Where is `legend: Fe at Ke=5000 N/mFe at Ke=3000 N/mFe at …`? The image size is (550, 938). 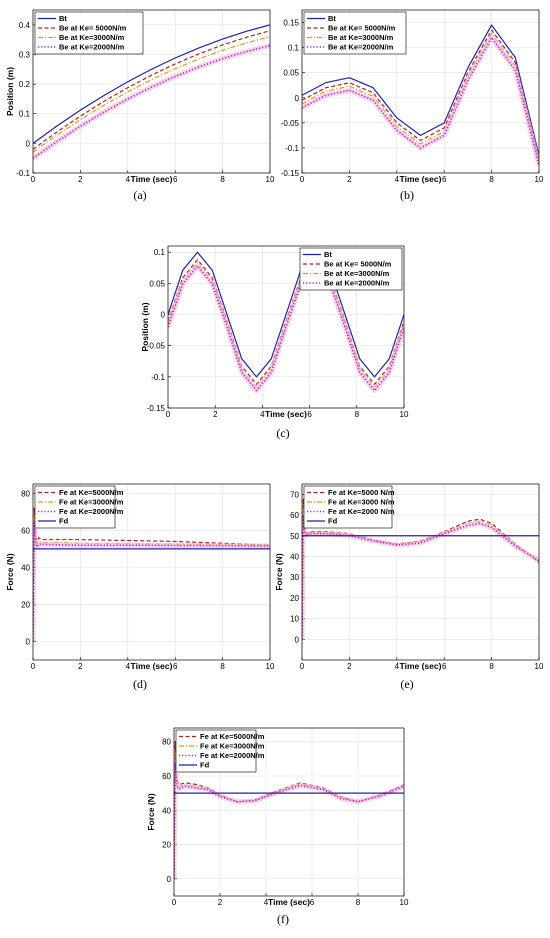 legend: Fe at Ke=5000 N/mFe at Ke=3000 N/mFe at … is located at coordinates (349, 507).